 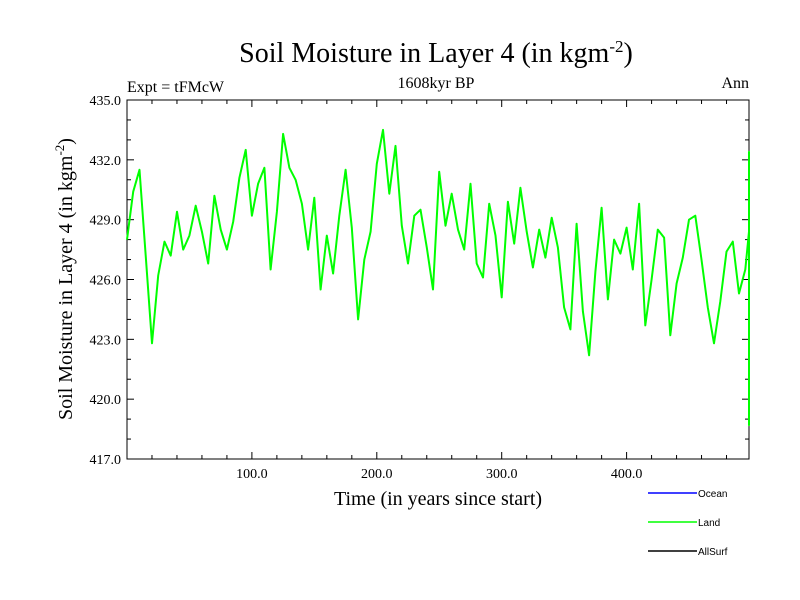 I want to click on legend-label-land: Land, so click(x=709, y=523).